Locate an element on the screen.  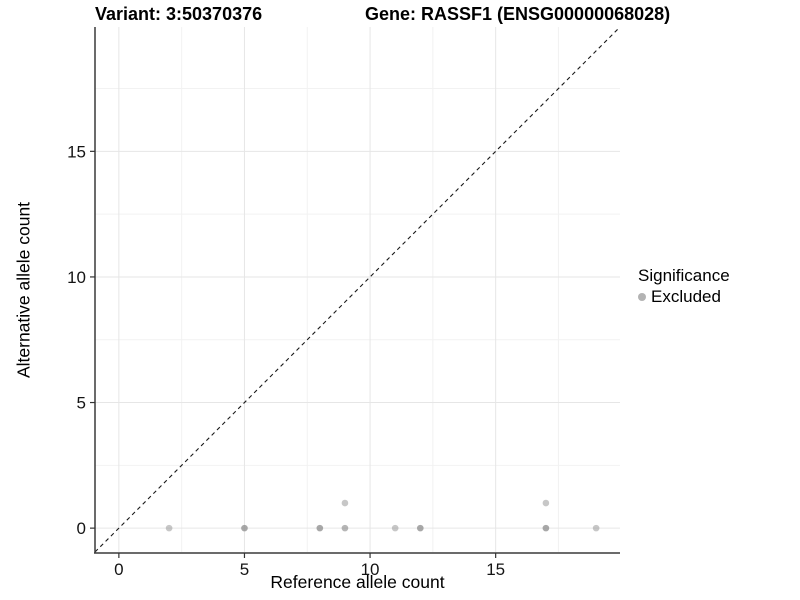
legend-title: Significance is located at coordinates (684, 275).